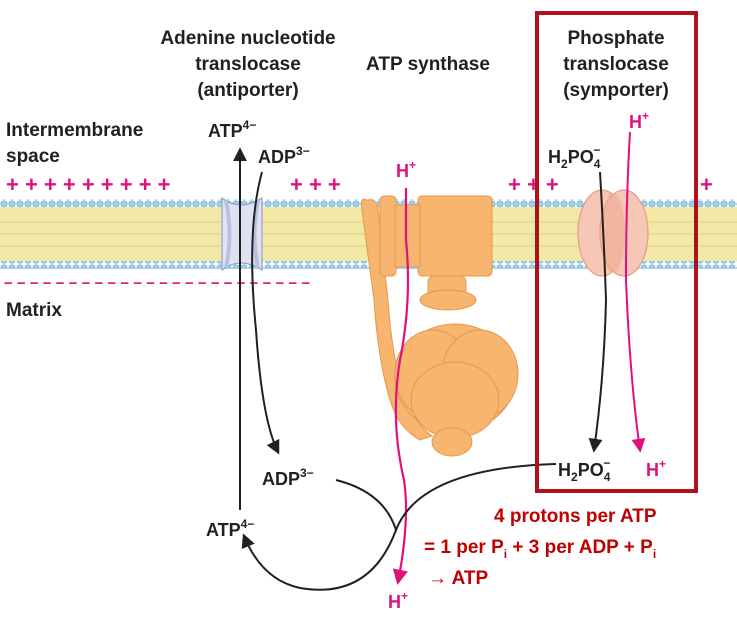  Describe the element at coordinates (247, 90) in the screenshot. I see `antiporter-label-line3: (antiporter)` at that location.